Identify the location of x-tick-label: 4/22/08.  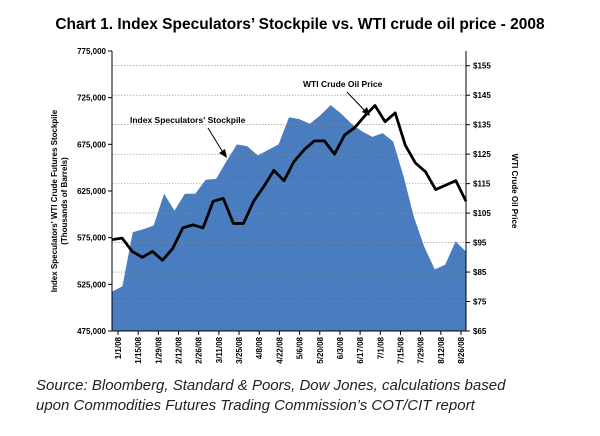
(279, 349).